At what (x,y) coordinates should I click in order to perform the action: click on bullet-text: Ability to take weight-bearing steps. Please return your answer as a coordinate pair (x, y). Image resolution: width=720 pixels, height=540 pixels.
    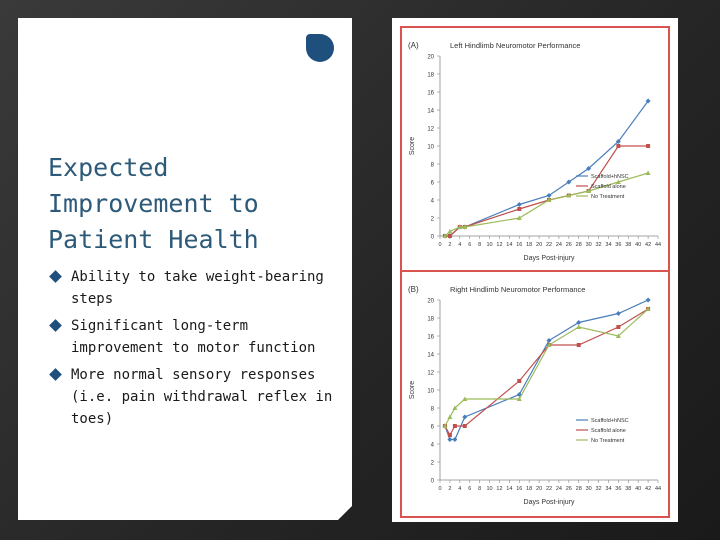
    Looking at the image, I should click on (197, 288).